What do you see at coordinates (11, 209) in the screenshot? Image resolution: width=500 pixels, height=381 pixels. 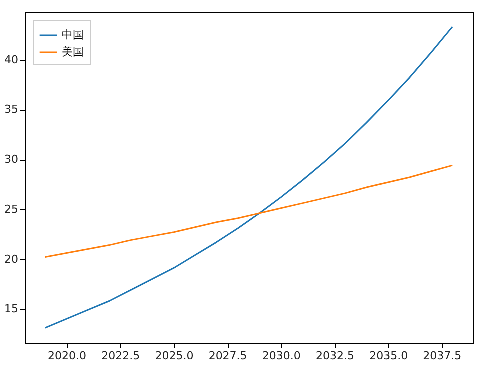 I see `y-tick-label: 25` at bounding box center [11, 209].